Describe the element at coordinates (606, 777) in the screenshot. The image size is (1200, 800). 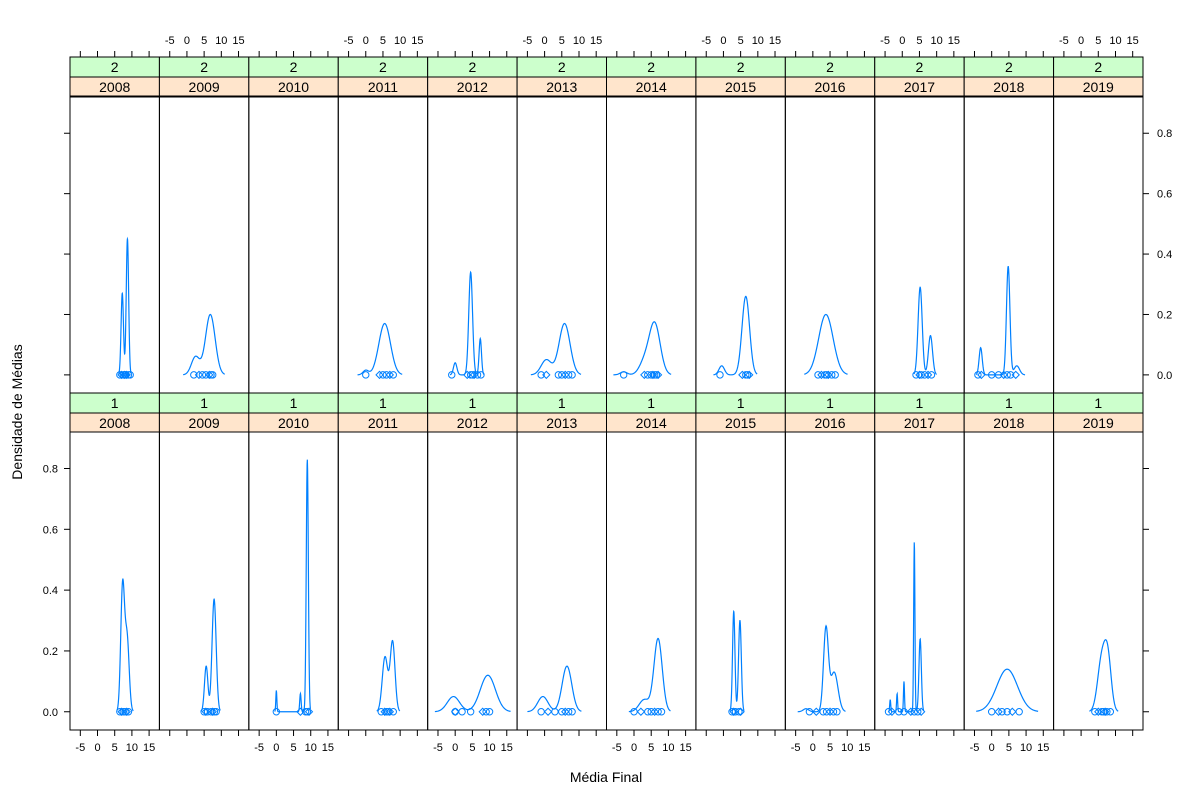
I see `x-axis-label: Média Final` at that location.